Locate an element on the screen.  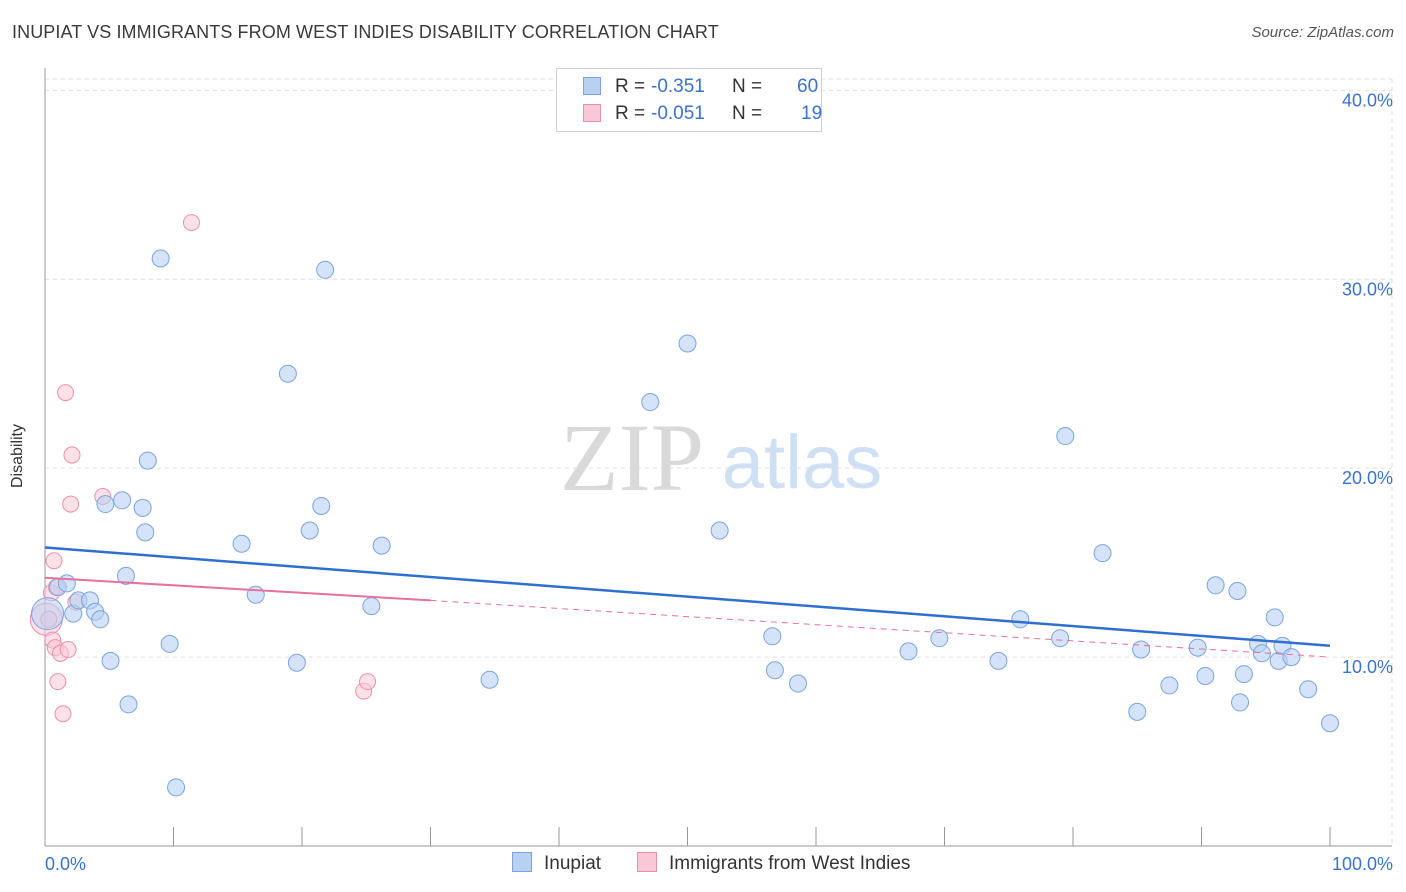
bottom-legend-label-inupiat: Inupiat is located at coordinates (573, 863).